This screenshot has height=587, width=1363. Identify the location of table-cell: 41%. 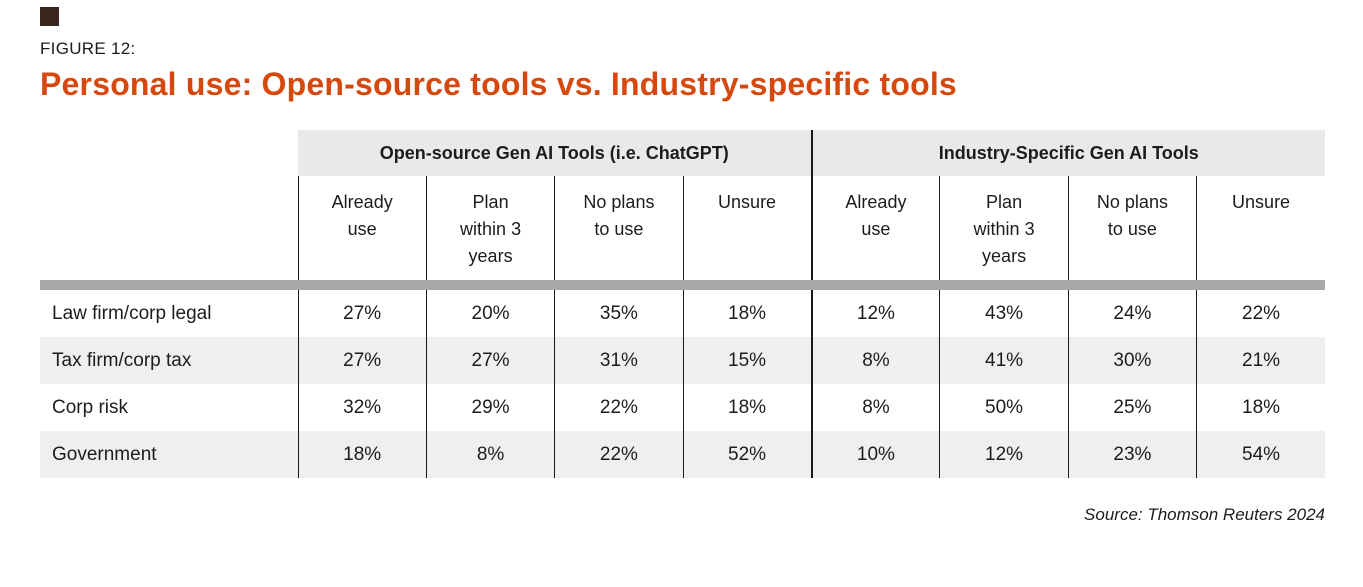
(1004, 360).